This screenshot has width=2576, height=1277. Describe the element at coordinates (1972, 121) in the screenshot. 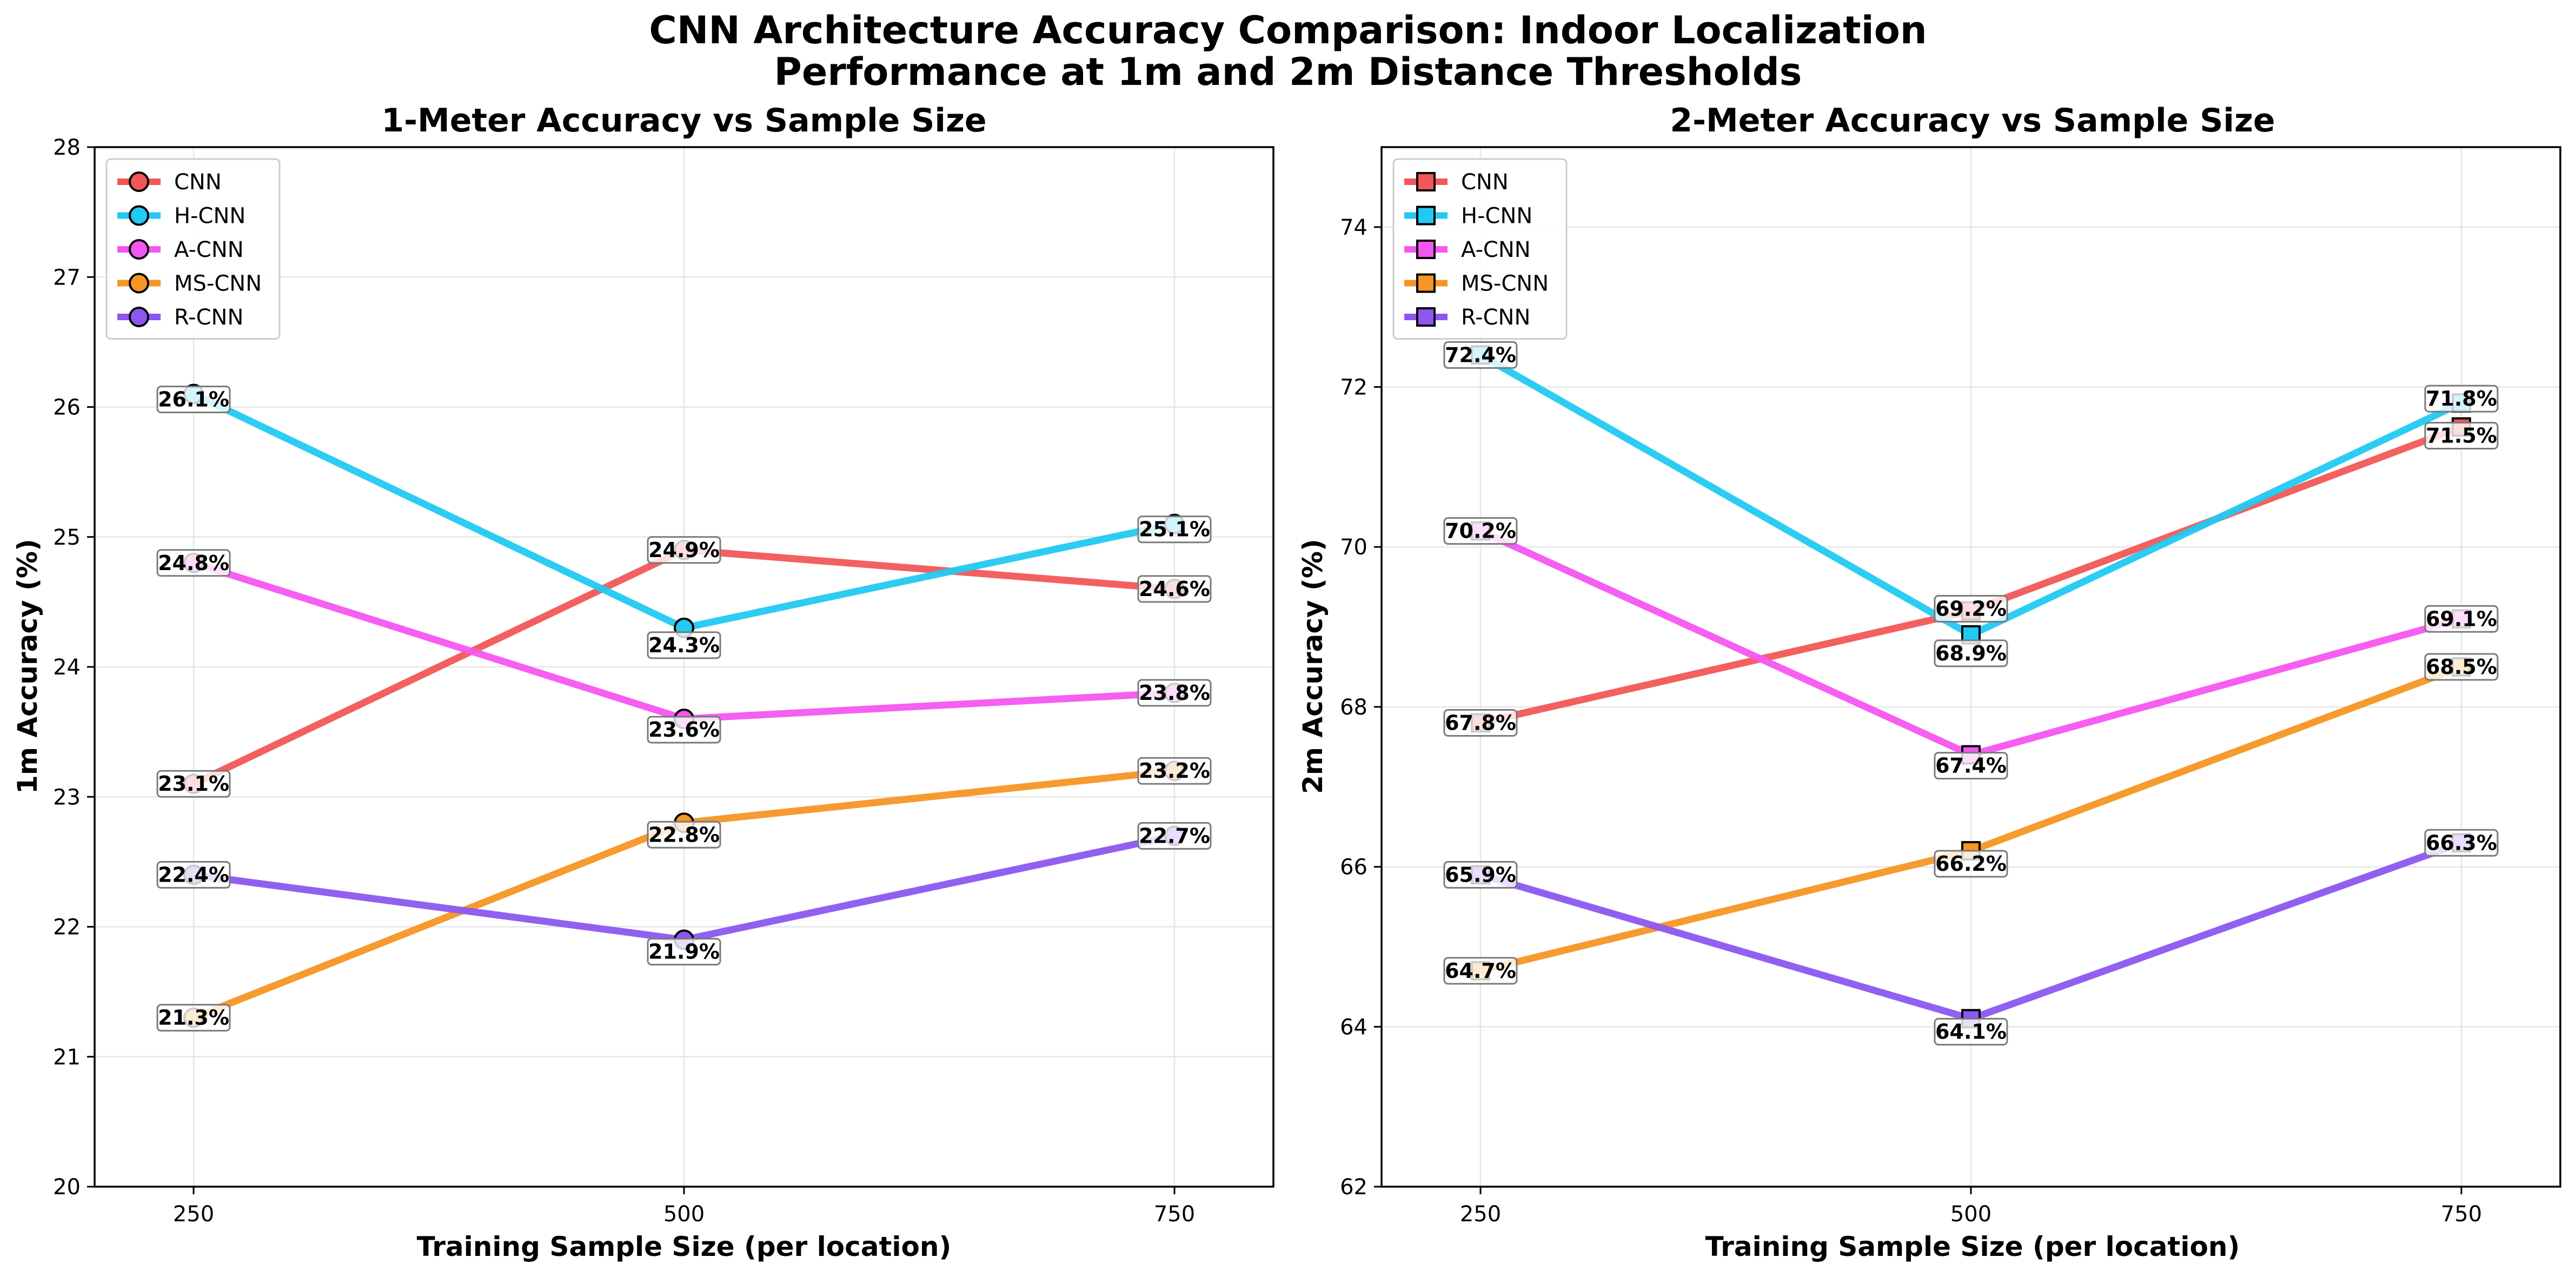

I see `chart-2m-title: 2-Meter Accuracy vs Sample Size` at that location.